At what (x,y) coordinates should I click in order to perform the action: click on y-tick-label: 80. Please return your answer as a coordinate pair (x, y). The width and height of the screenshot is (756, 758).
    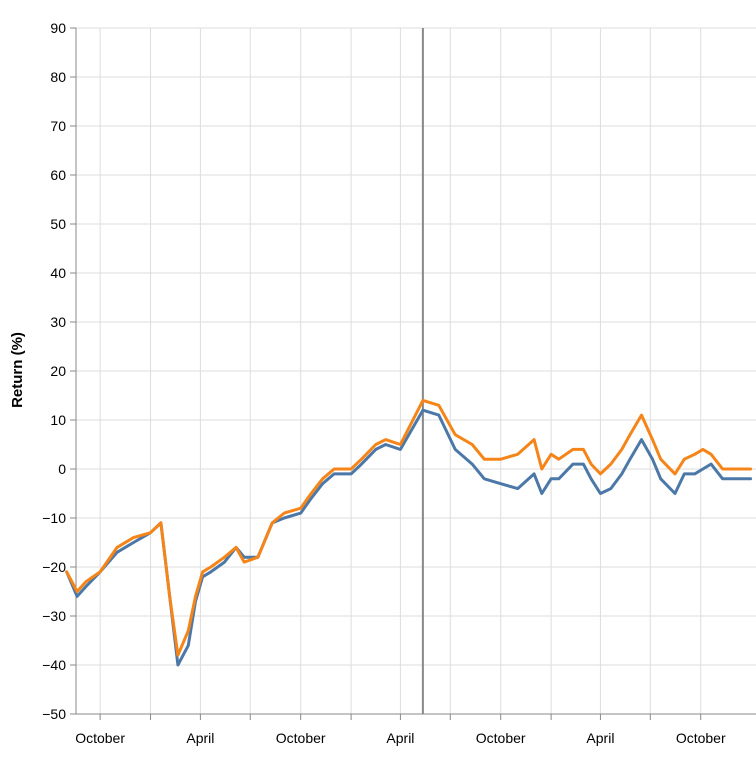
    Looking at the image, I should click on (58, 77).